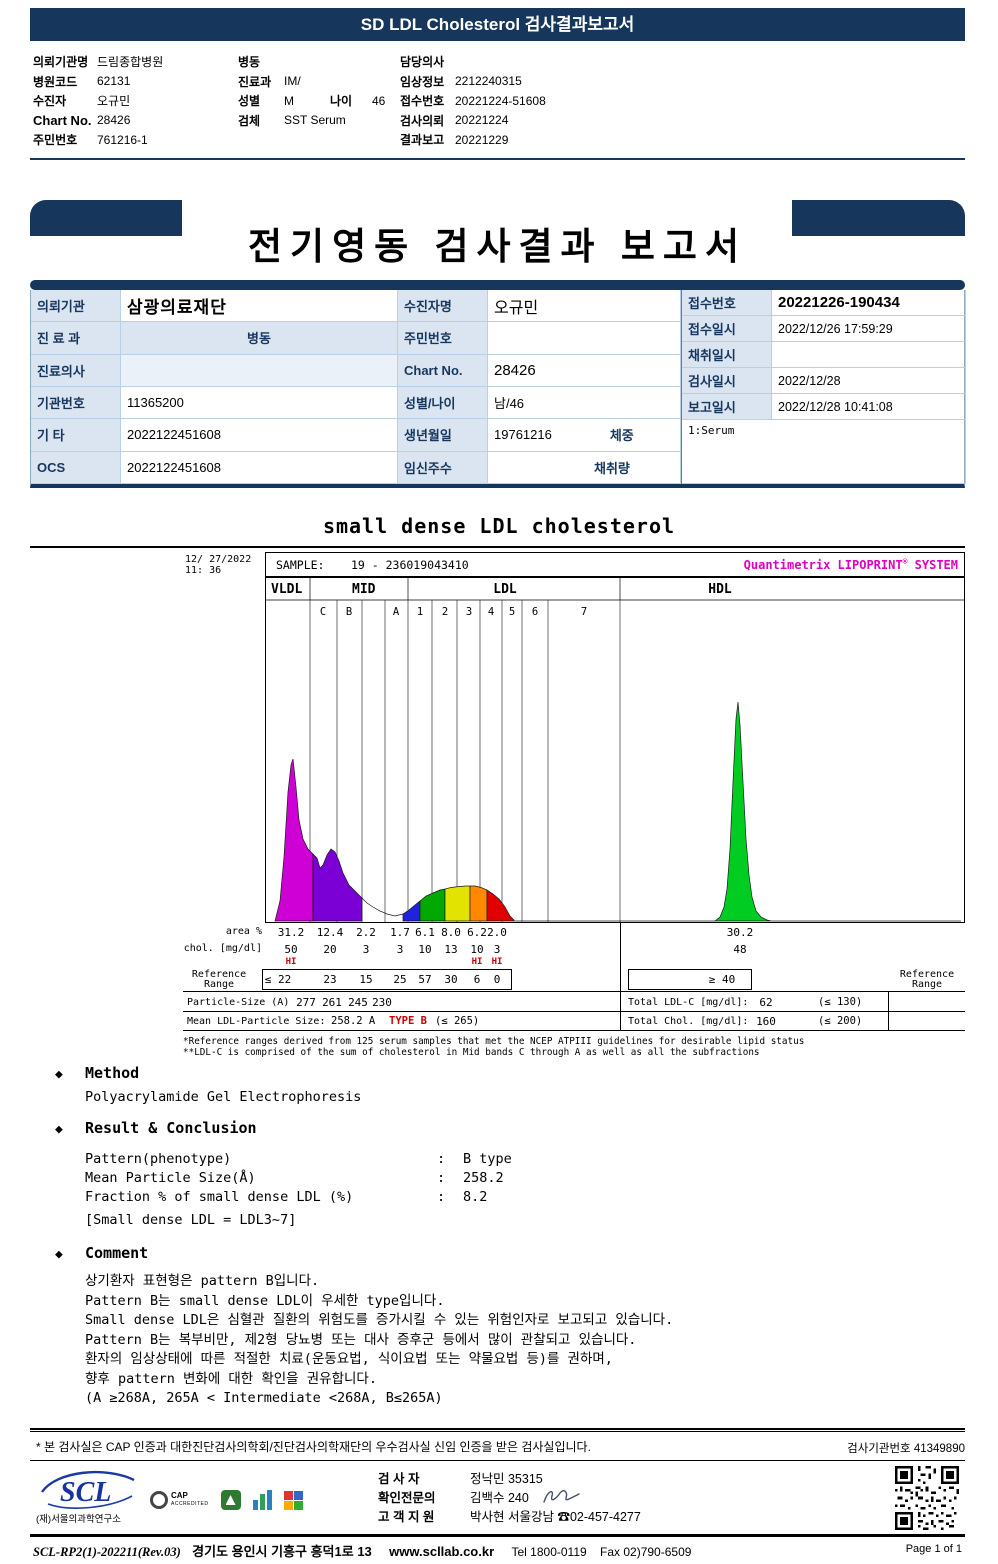 The width and height of the screenshot is (998, 1564). I want to click on reference-word: Reference, so click(219, 974).